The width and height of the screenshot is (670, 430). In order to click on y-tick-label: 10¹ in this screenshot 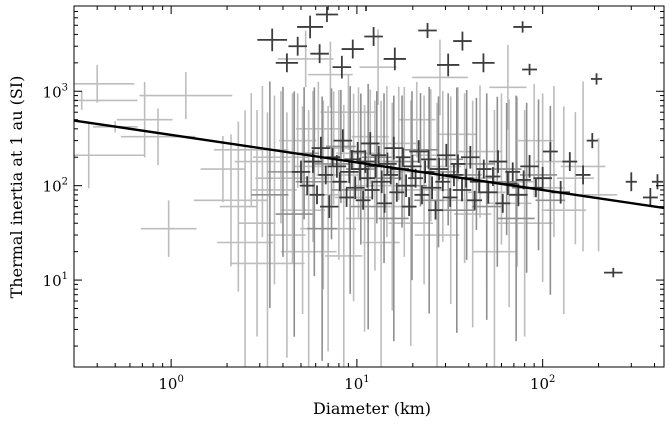, I will do `click(55, 280)`.